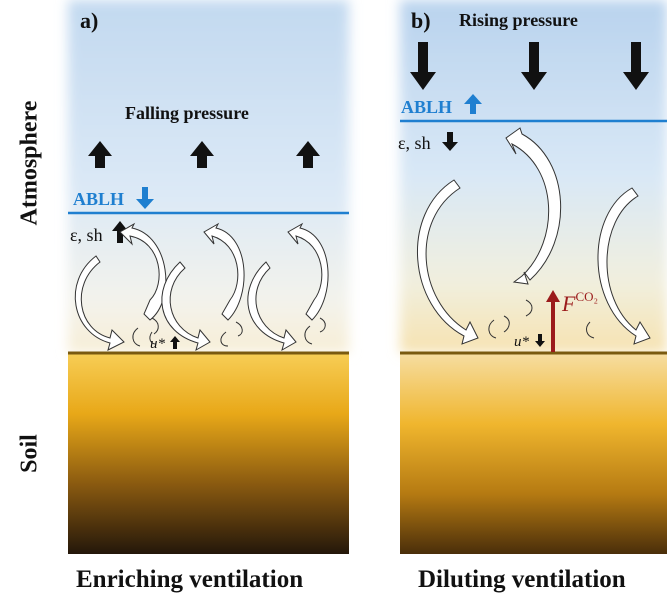 Image resolution: width=667 pixels, height=599 pixels. I want to click on ustar-down-arrow-icon, so click(540, 340).